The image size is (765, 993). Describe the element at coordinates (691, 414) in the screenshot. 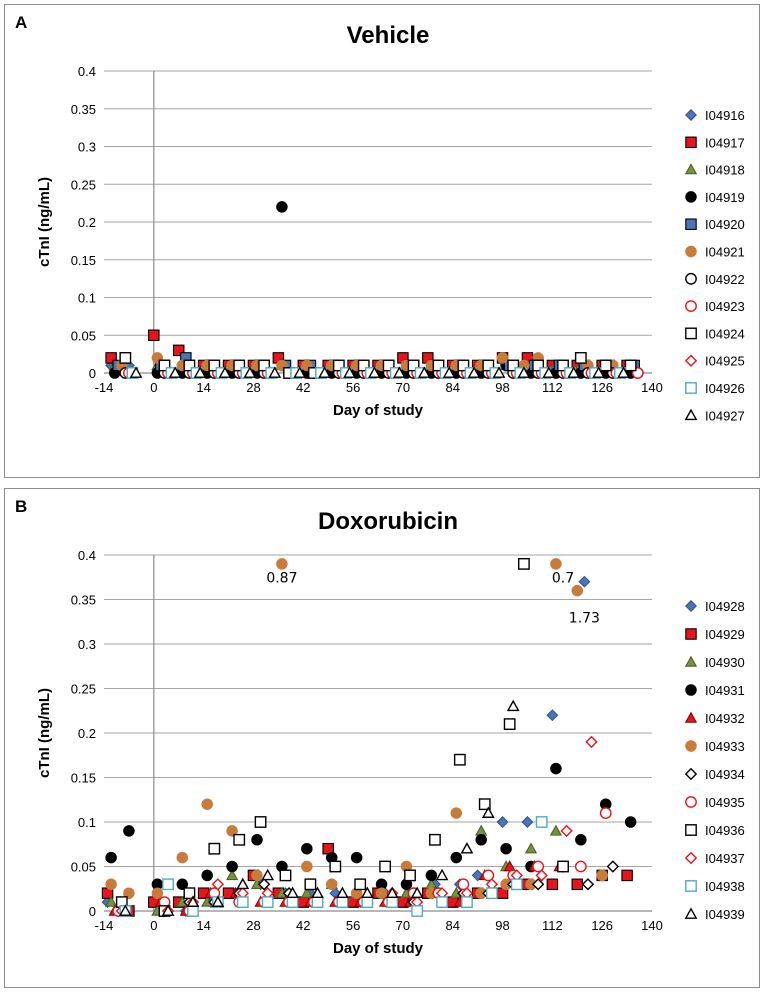

I see `legend-marker-i04927` at that location.